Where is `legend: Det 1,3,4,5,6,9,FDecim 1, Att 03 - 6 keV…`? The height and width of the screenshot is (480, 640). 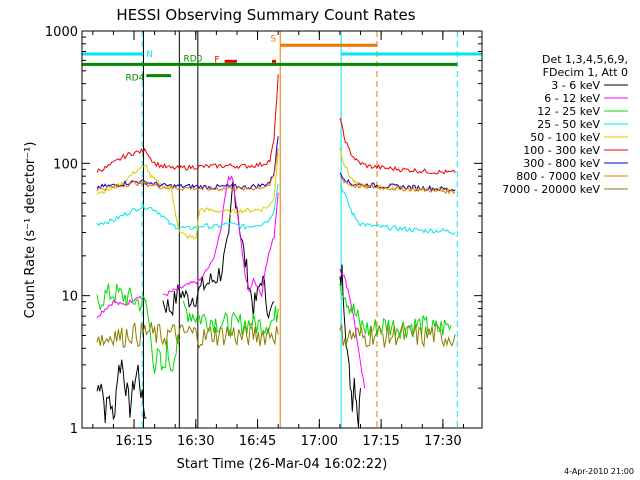 legend: Det 1,3,4,5,6,9,FDecim 1, Att 03 - 6 keV… is located at coordinates (565, 124).